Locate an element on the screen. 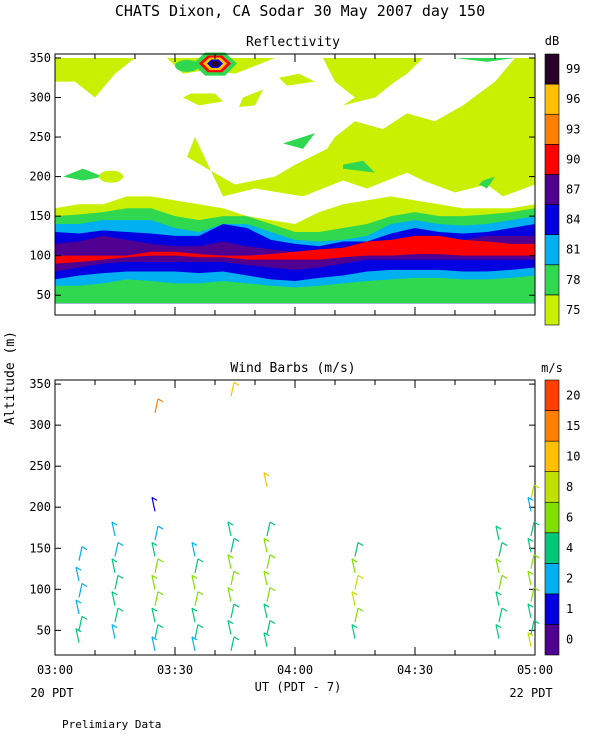 The height and width of the screenshot is (750, 600). wind-colorbar: 0 1 2 4 6 8 10 15 20 is located at coordinates (562, 517).